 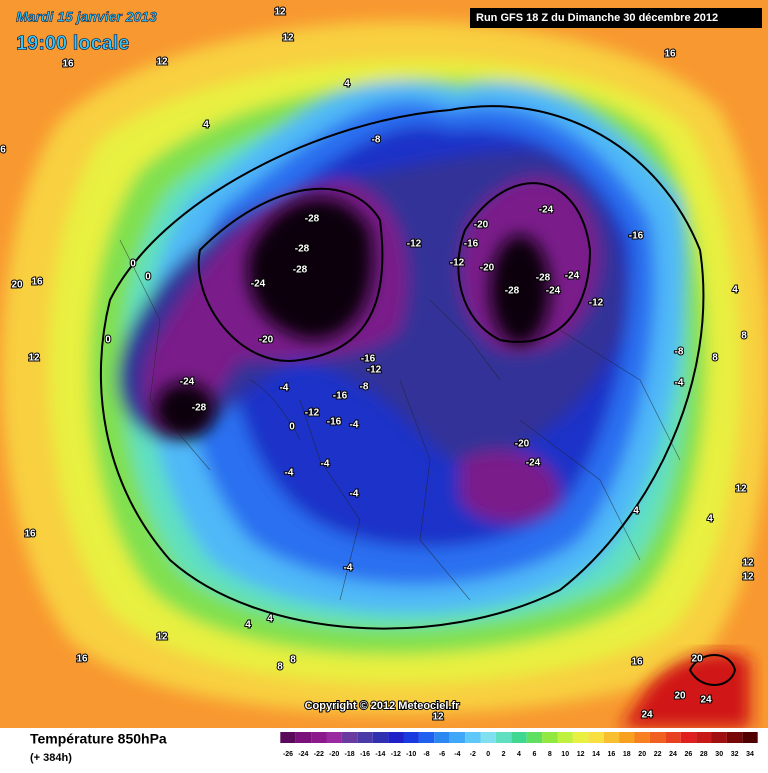 I want to click on scale-tick-label: 2, so click(x=504, y=754).